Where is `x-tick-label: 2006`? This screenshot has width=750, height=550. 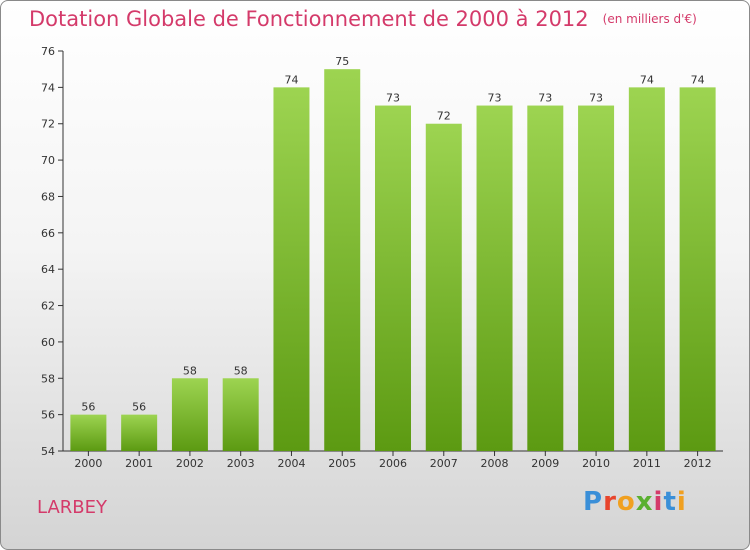 x-tick-label: 2006 is located at coordinates (393, 463).